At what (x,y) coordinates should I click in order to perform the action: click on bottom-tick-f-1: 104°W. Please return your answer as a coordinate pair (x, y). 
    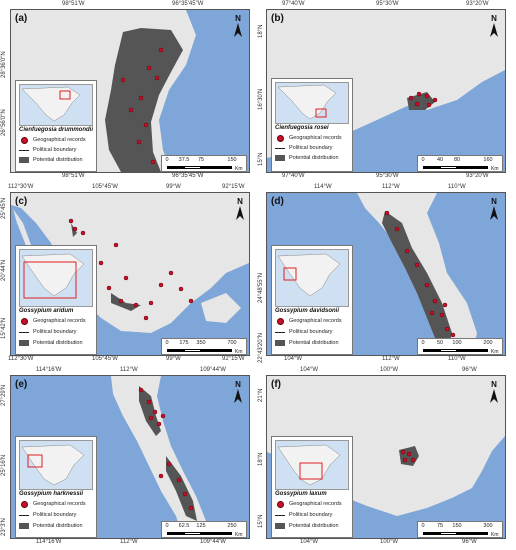
    Looking at the image, I should click on (309, 542).